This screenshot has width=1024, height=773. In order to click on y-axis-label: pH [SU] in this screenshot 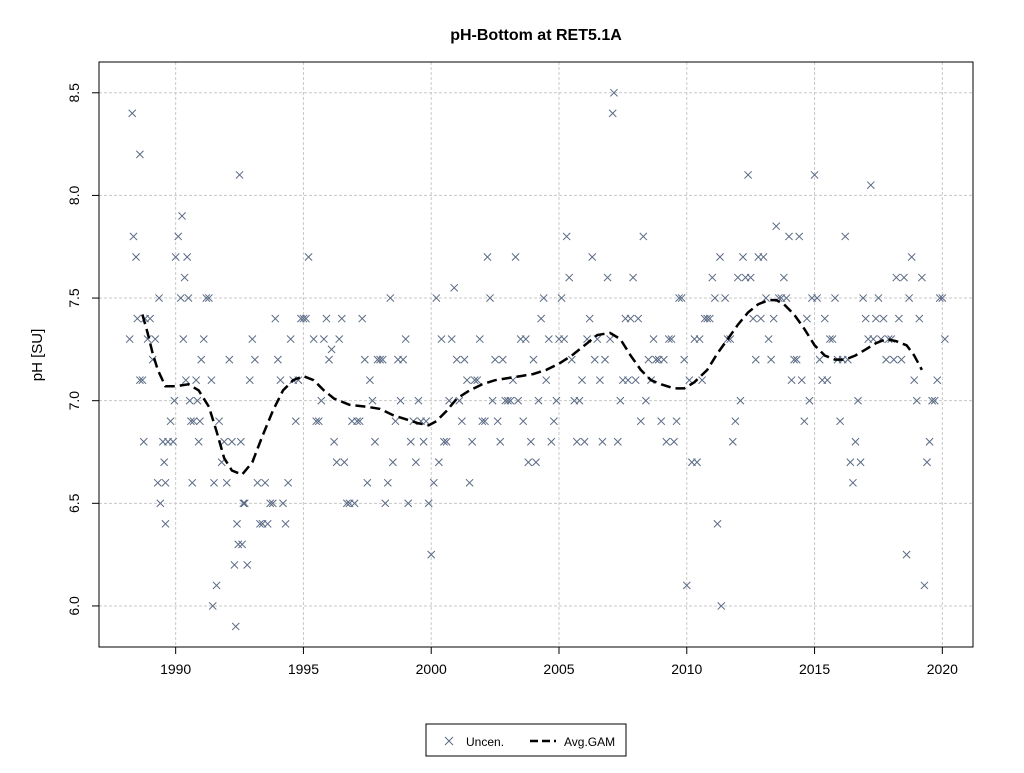, I will do `click(37, 355)`.